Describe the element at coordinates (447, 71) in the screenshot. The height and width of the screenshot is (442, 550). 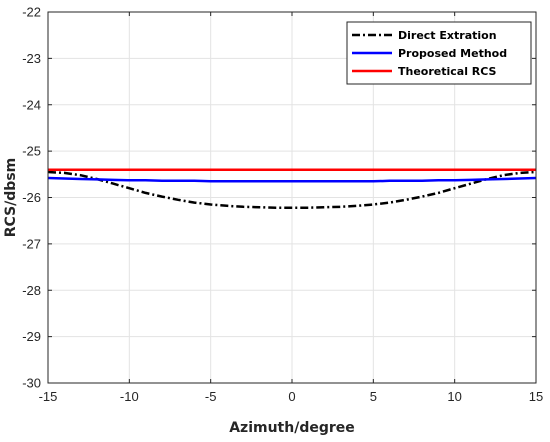
I see `legend-label-theoretical-rcs: Theoretical RCS` at that location.